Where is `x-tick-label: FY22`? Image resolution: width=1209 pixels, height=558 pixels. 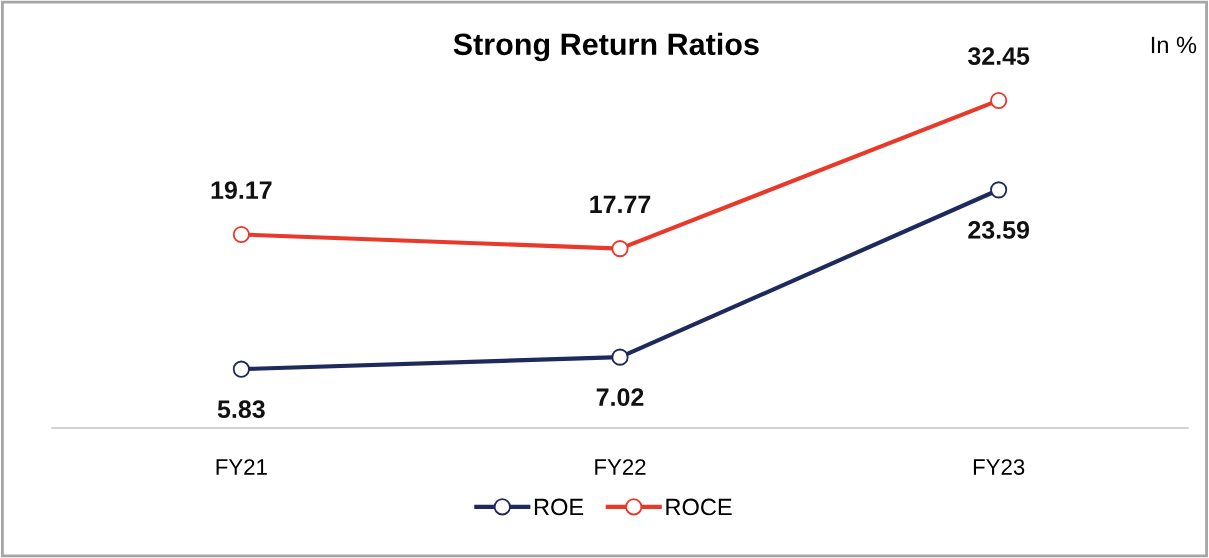
x-tick-label: FY22 is located at coordinates (620, 467).